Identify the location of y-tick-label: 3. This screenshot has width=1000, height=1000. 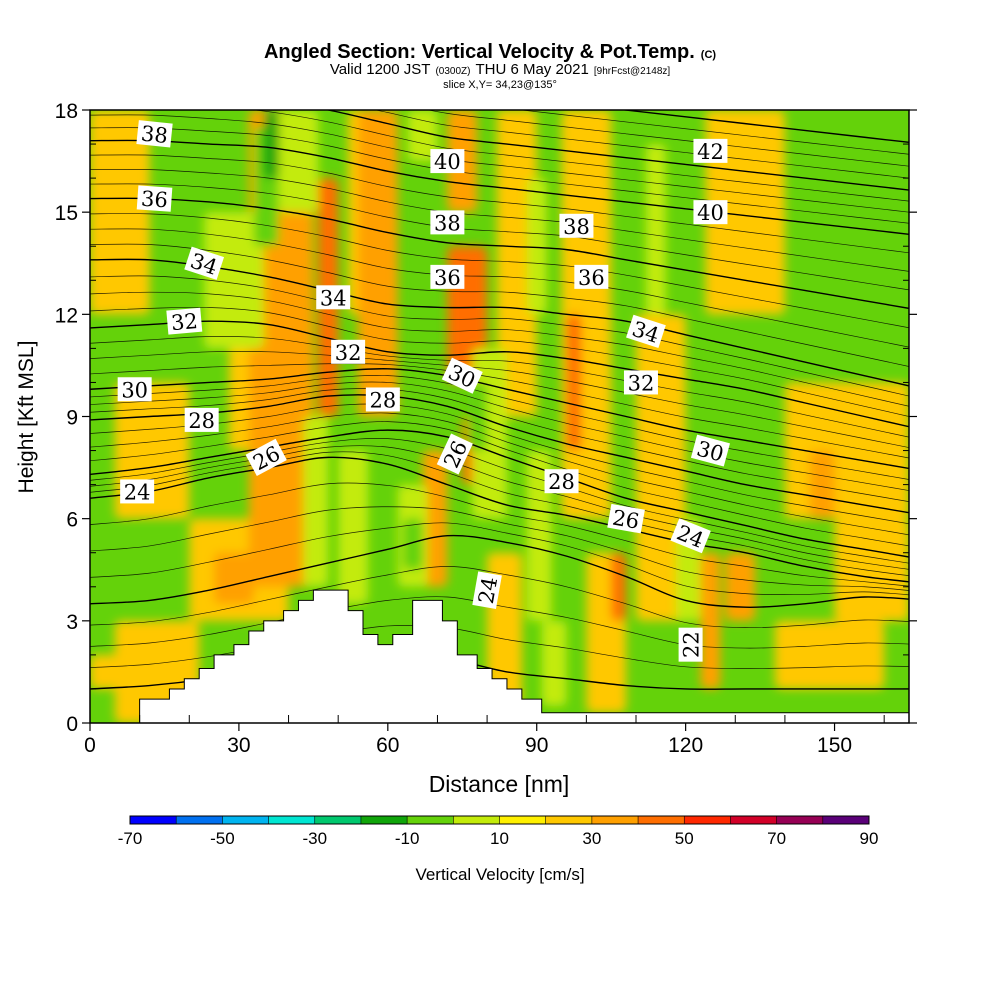
(72, 622).